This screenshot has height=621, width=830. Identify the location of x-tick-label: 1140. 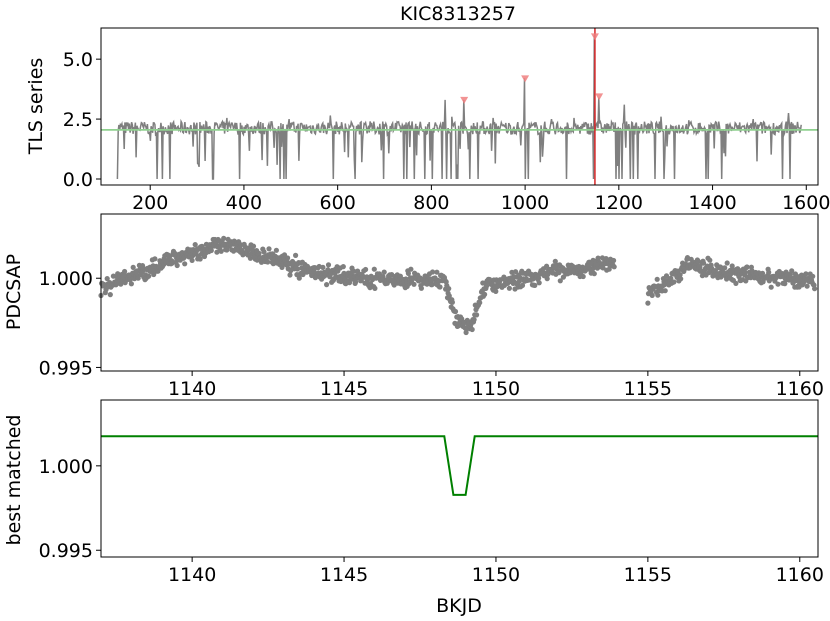
(192, 575).